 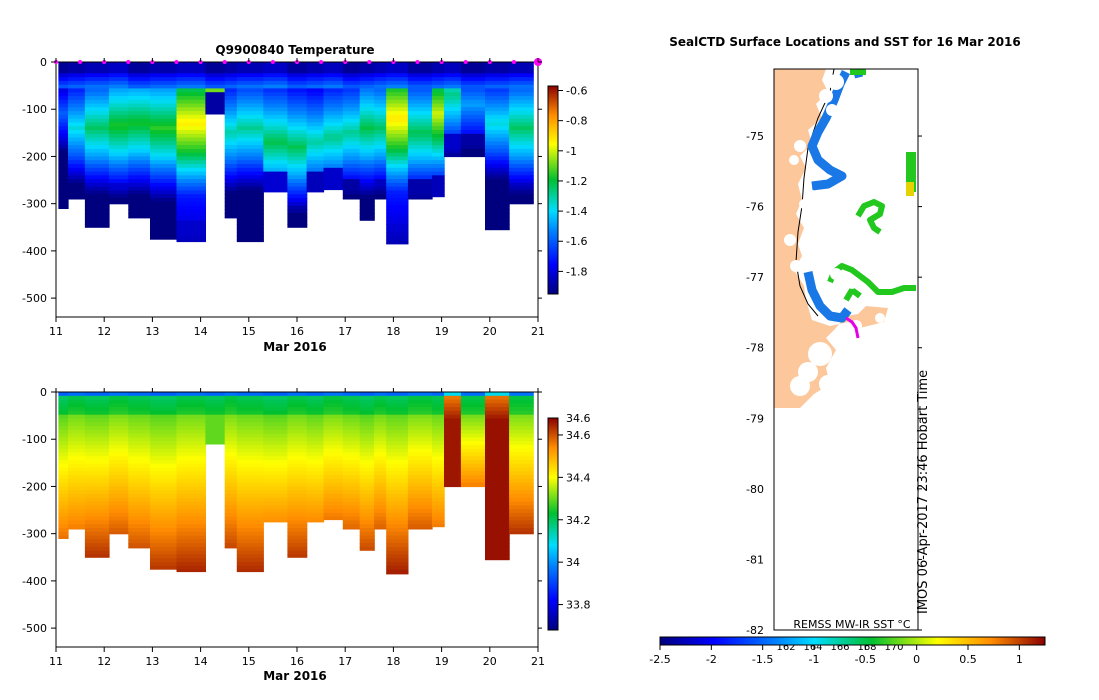 I want to click on no-data-blobs, so click(x=838, y=235).